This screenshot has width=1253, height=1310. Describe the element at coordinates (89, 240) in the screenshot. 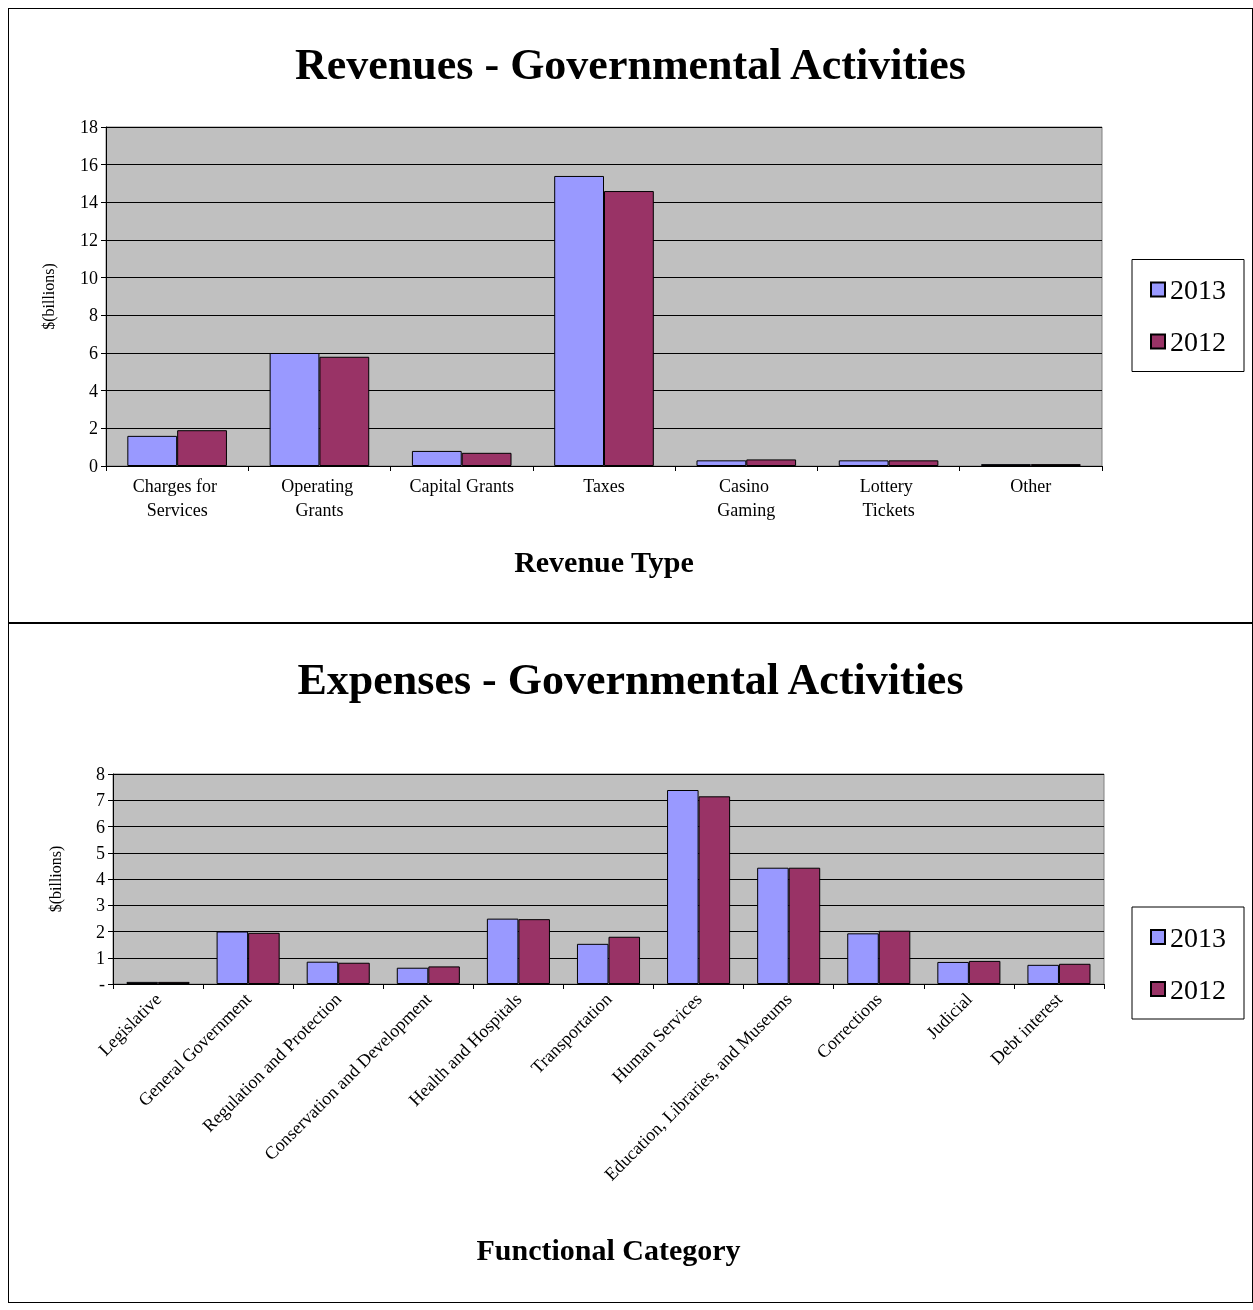

I see `y-tick-label: 12` at that location.